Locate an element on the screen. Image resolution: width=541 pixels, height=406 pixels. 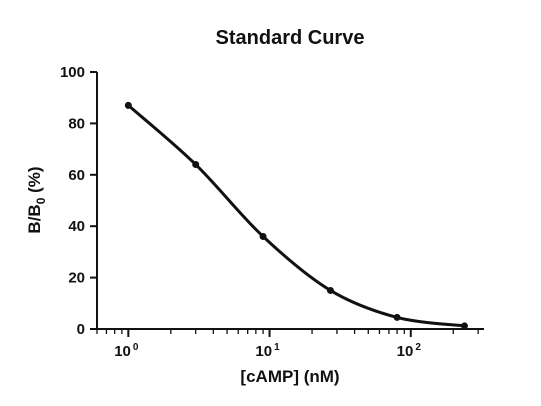
x-tick-label: 10 2 is located at coordinates (409, 351).